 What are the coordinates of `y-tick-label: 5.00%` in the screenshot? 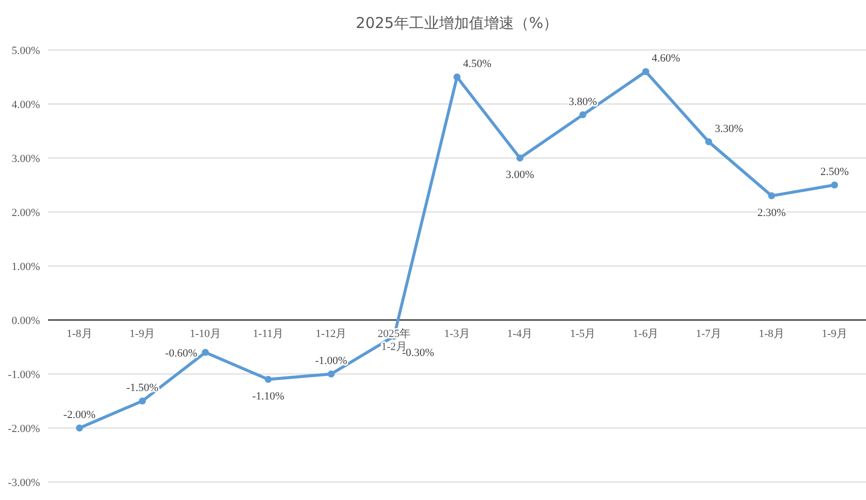 It's located at (26, 51).